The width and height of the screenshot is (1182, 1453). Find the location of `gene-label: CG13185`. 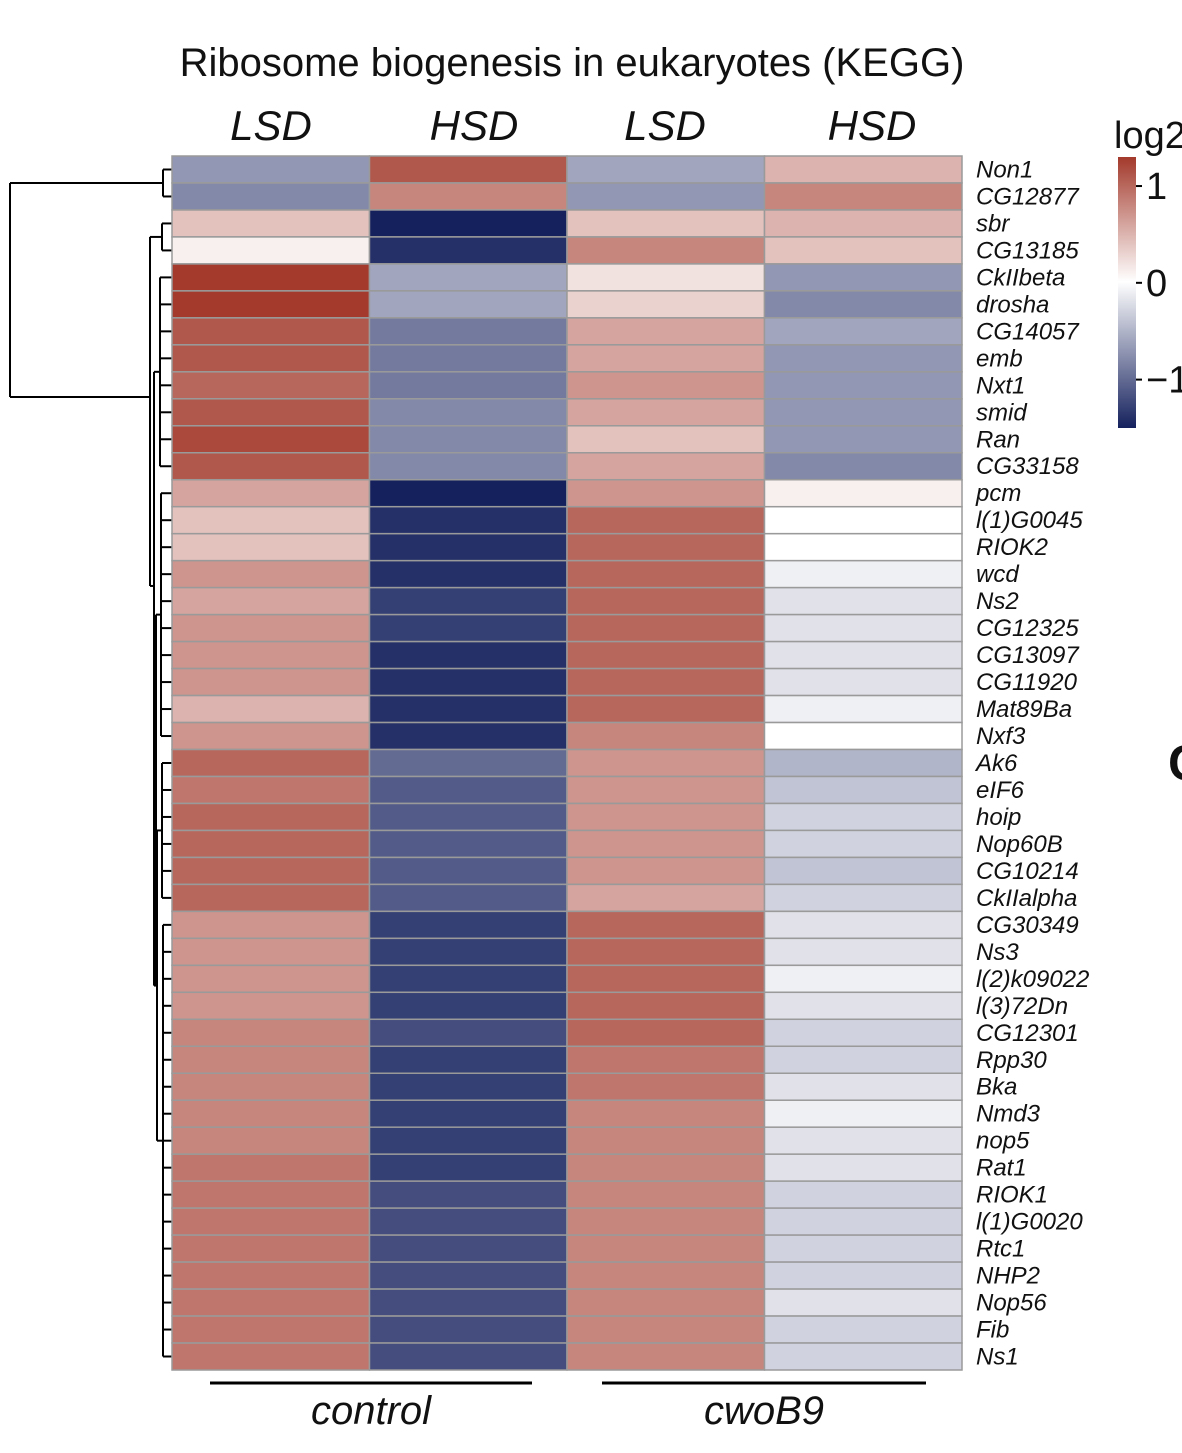

gene-label: CG13185 is located at coordinates (1027, 250).